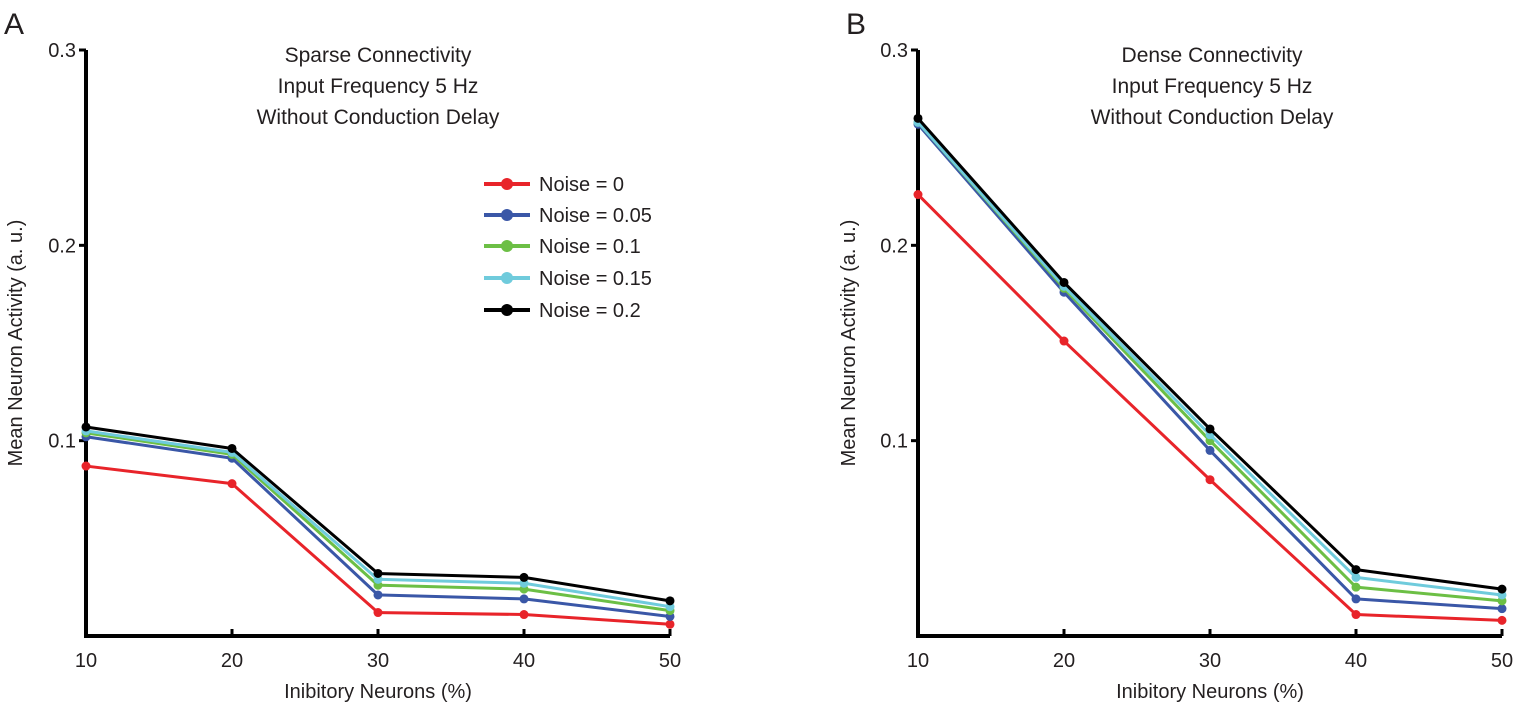 The width and height of the screenshot is (1517, 706). Describe the element at coordinates (378, 545) in the screenshot. I see `series-line` at that location.